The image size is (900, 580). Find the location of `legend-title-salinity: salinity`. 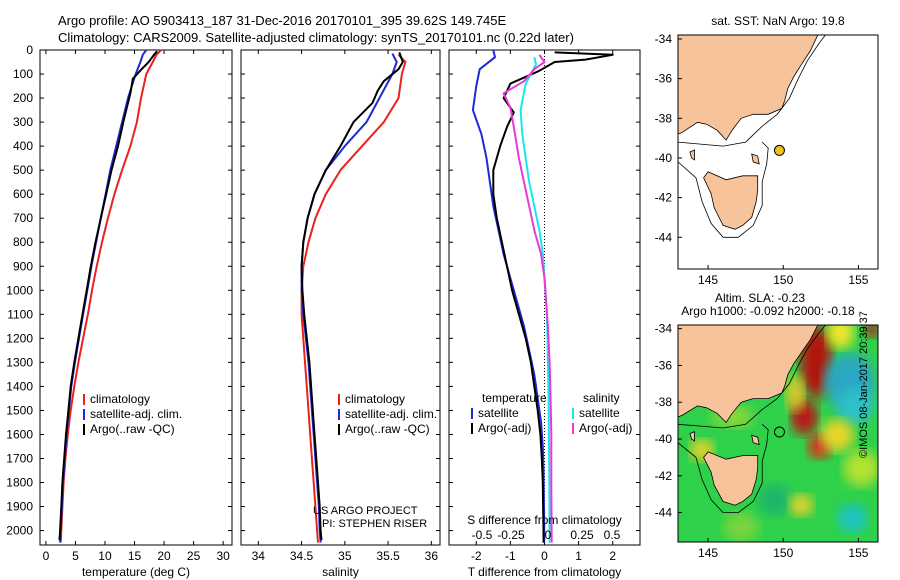

legend-title-salinity: salinity is located at coordinates (601, 398).